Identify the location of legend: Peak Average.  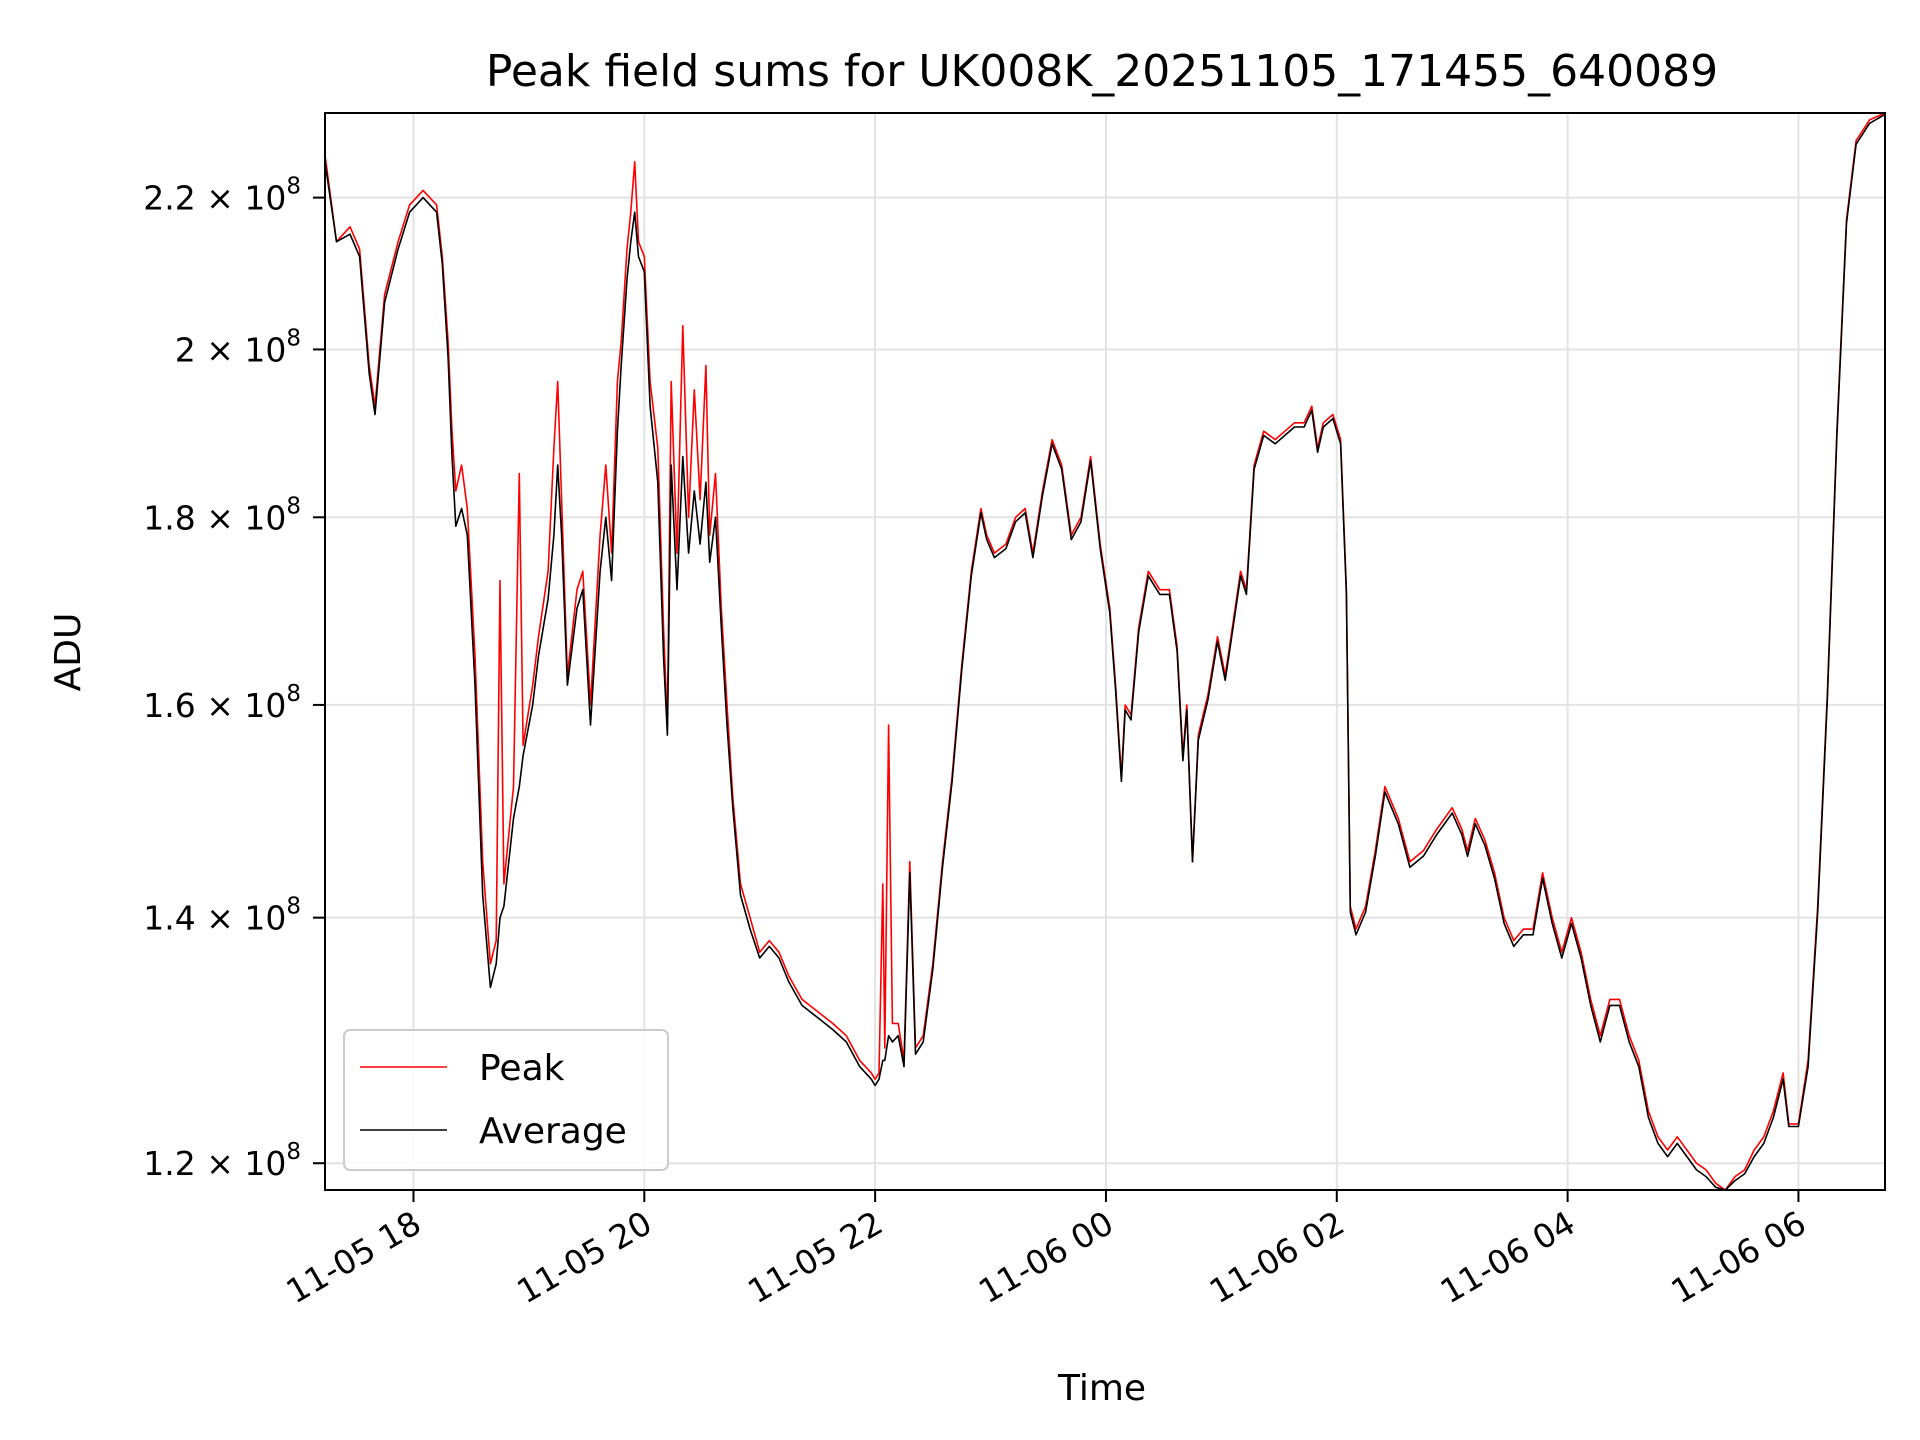
(506, 1100).